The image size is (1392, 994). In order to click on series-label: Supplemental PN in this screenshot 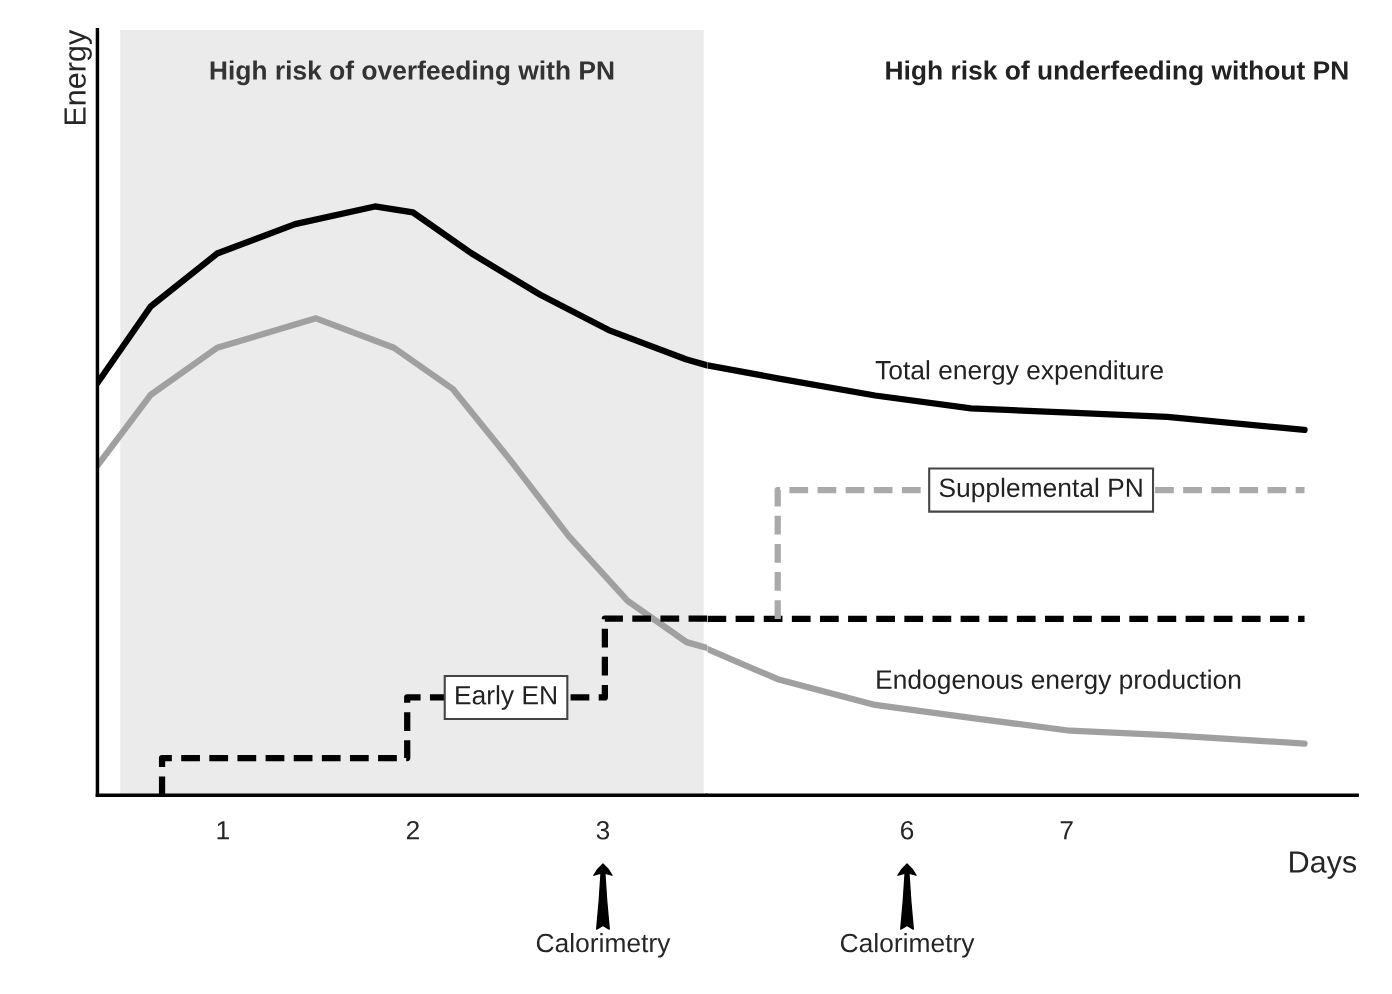, I will do `click(1040, 490)`.